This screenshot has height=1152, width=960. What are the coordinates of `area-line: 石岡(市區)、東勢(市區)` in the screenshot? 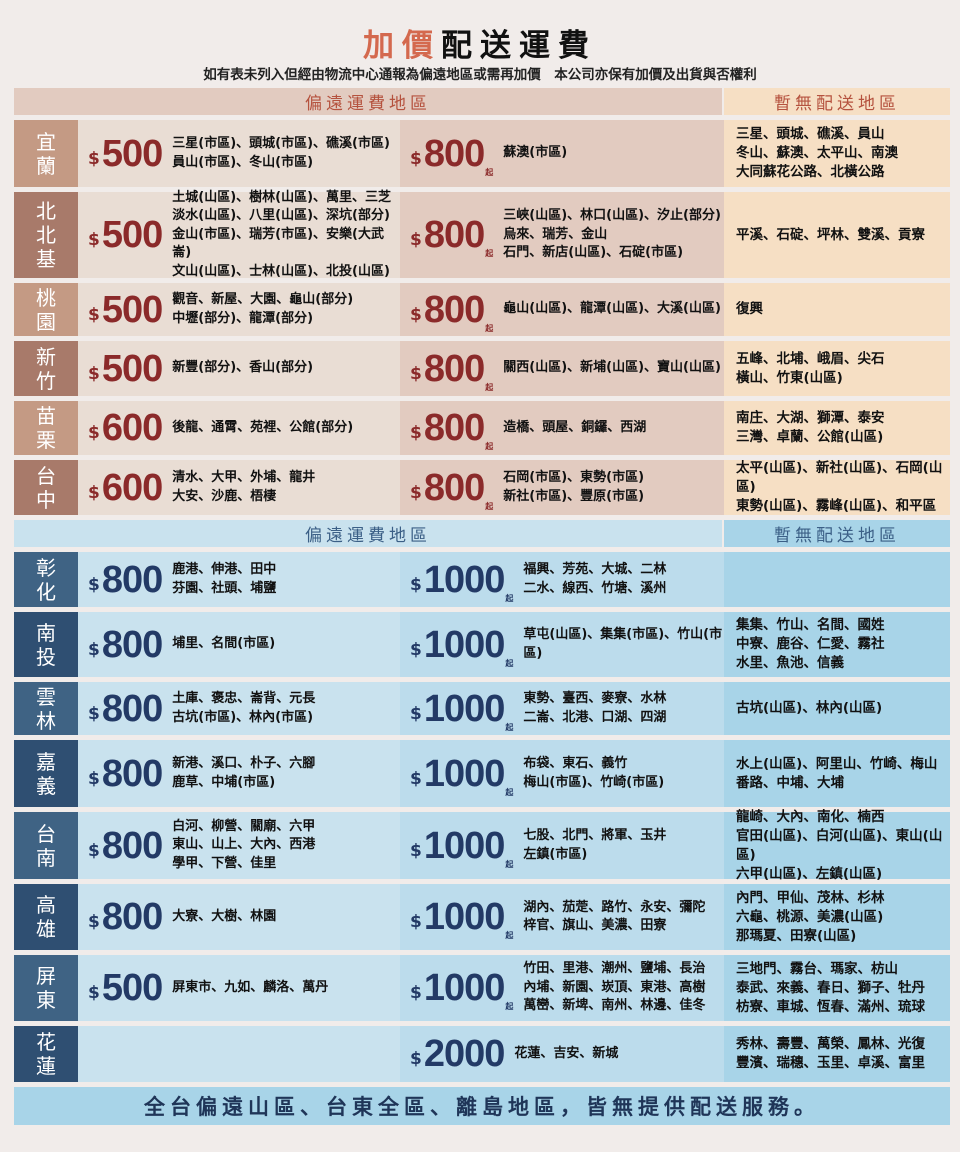 It's located at (574, 477).